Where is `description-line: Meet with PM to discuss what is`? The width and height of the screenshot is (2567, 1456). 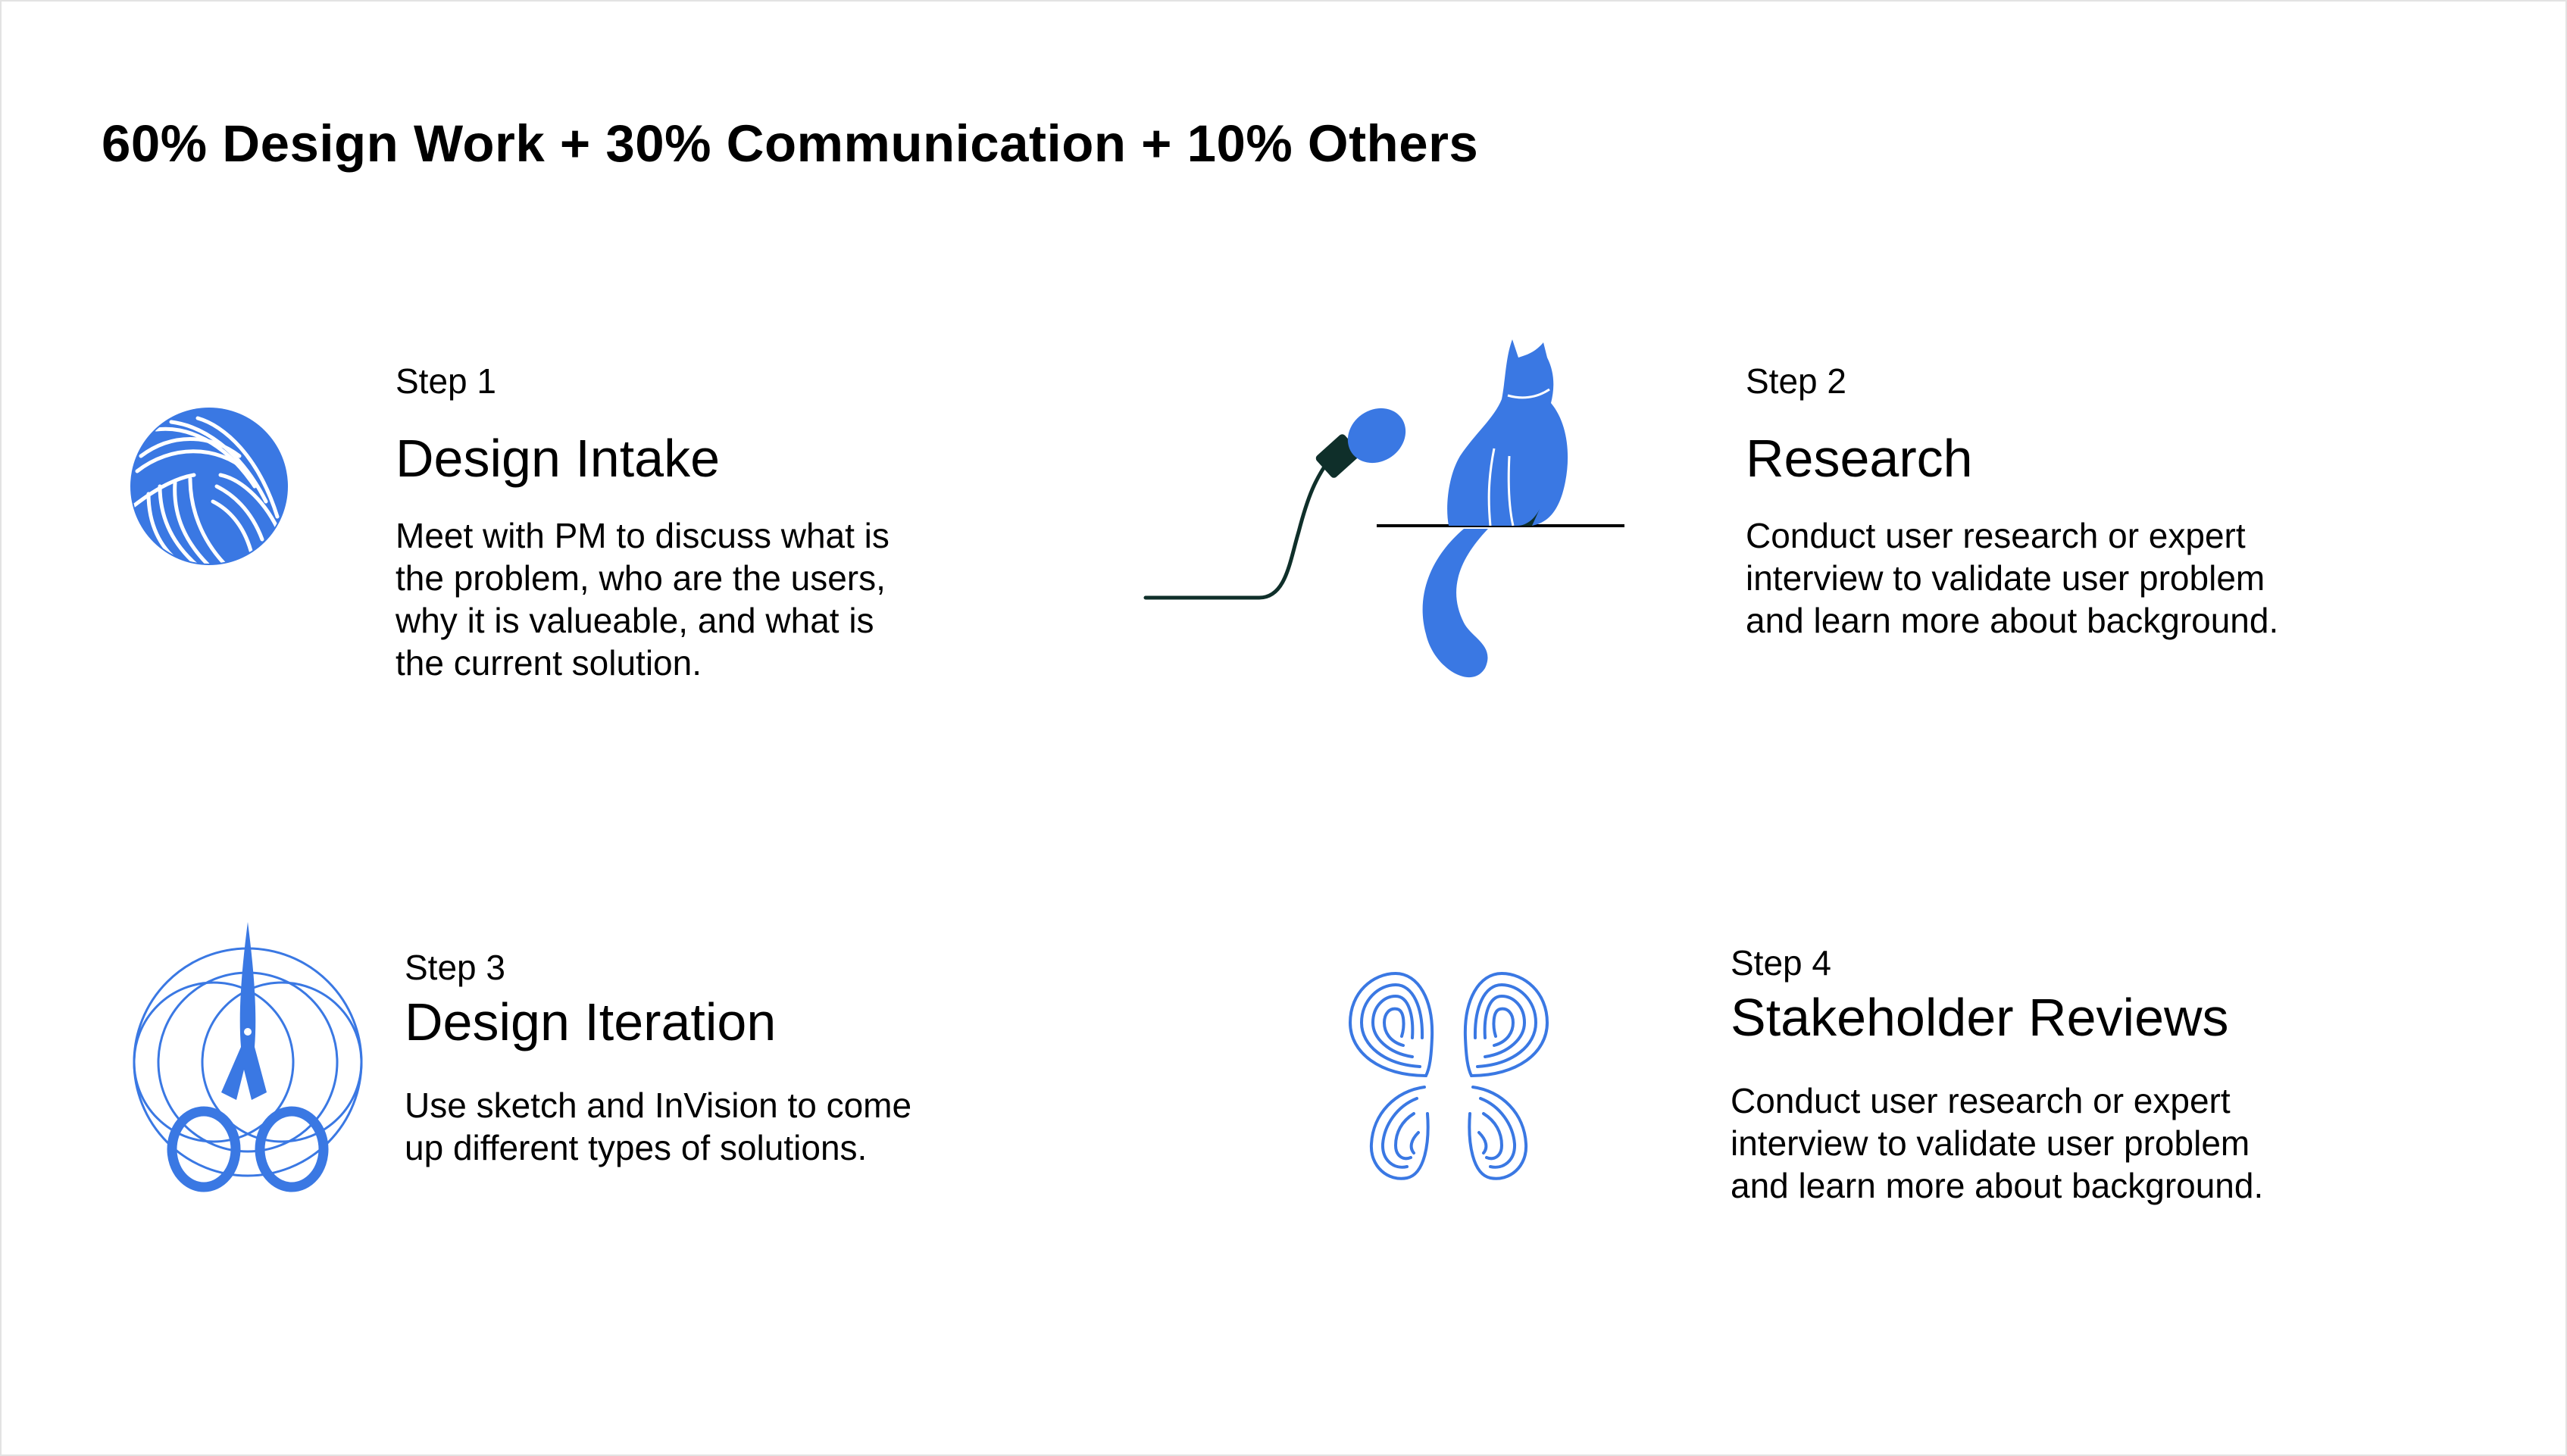
description-line: Meet with PM to discuss what is is located at coordinates (643, 535).